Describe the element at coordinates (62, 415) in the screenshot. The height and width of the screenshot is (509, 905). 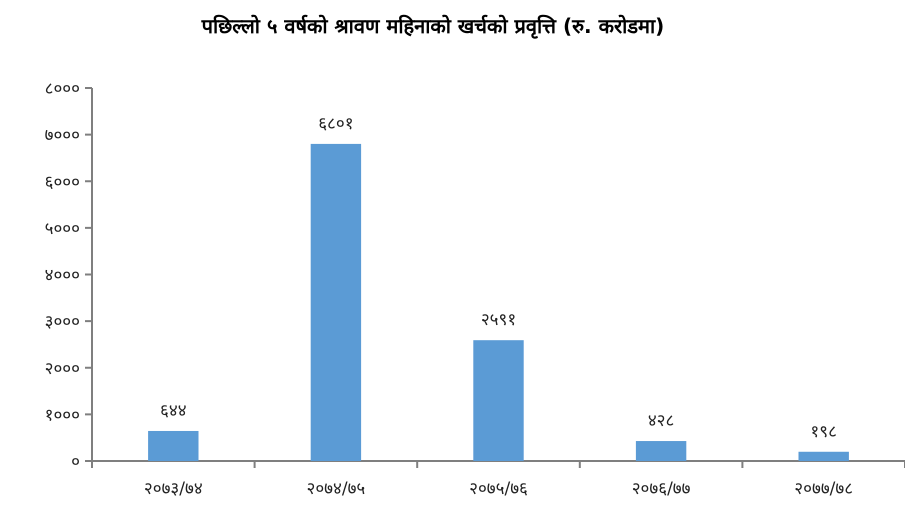
I see `y-tick-label: १०००` at that location.